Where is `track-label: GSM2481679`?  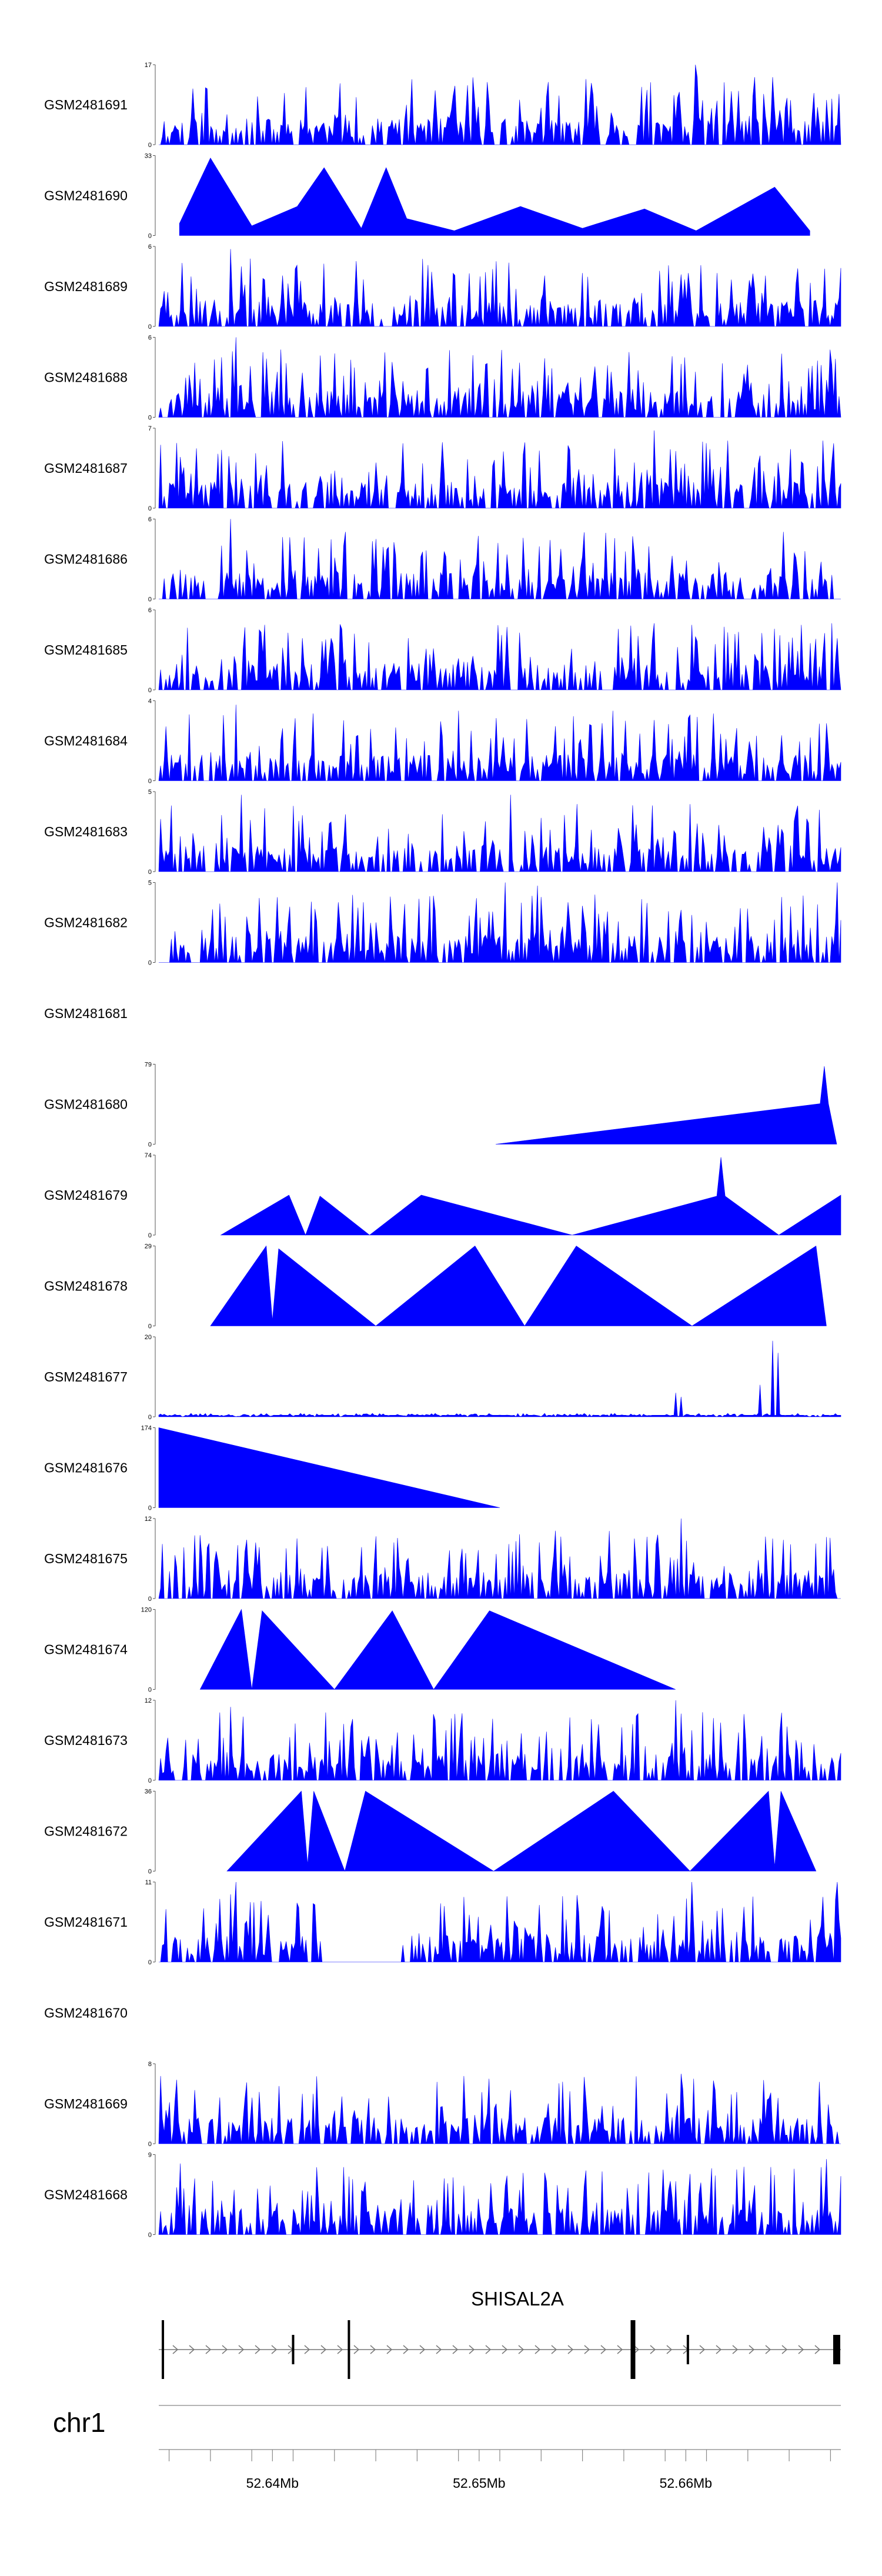 track-label: GSM2481679 is located at coordinates (86, 1195).